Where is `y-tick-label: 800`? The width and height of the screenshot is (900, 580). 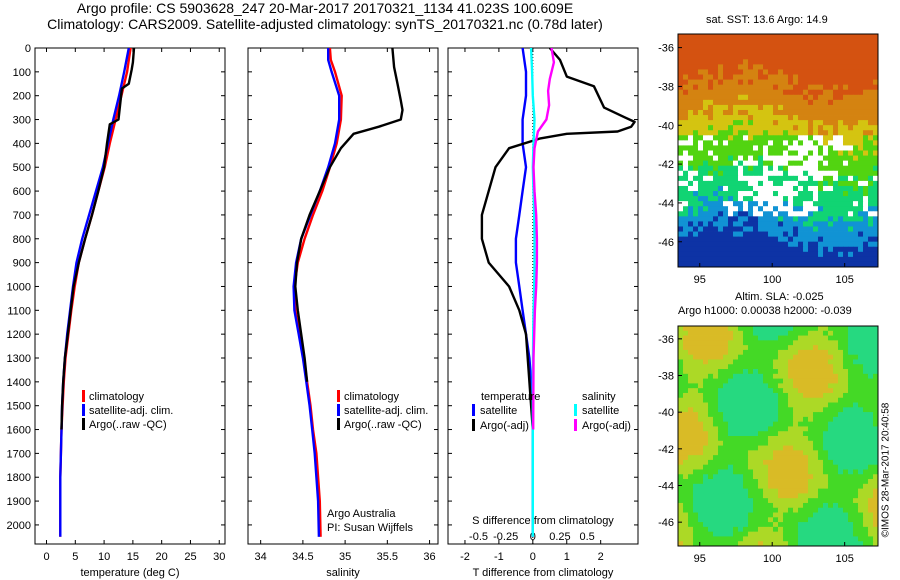 y-tick-label: 800 is located at coordinates (22, 240).